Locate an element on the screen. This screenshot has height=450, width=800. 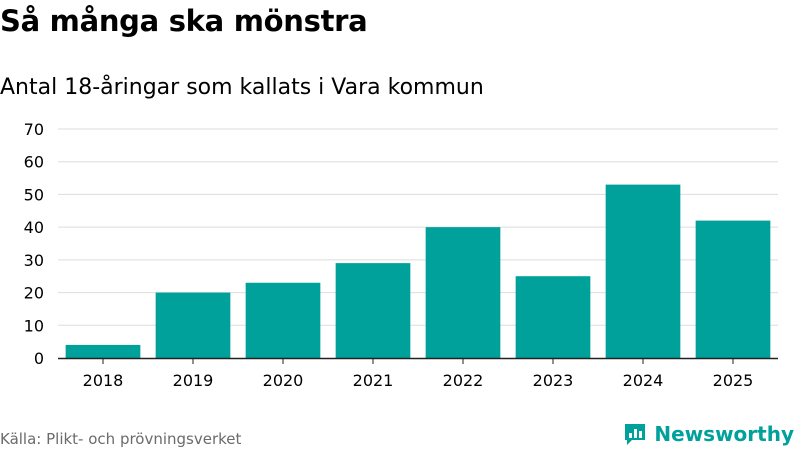
brand-name: Newsworthy is located at coordinates (724, 434).